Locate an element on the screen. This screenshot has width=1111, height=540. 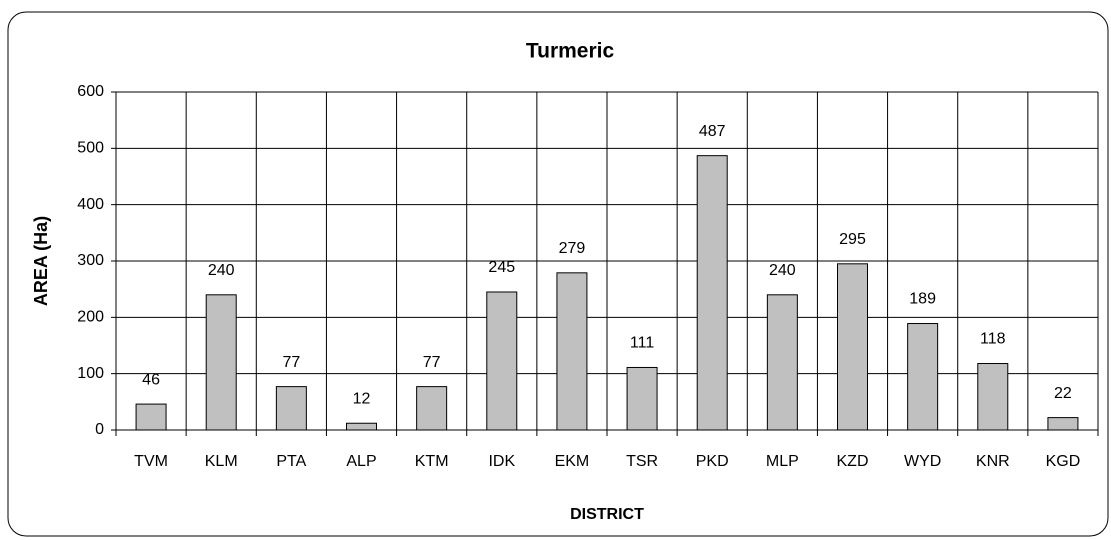
x-tick-label: TVM is located at coordinates (151, 461).